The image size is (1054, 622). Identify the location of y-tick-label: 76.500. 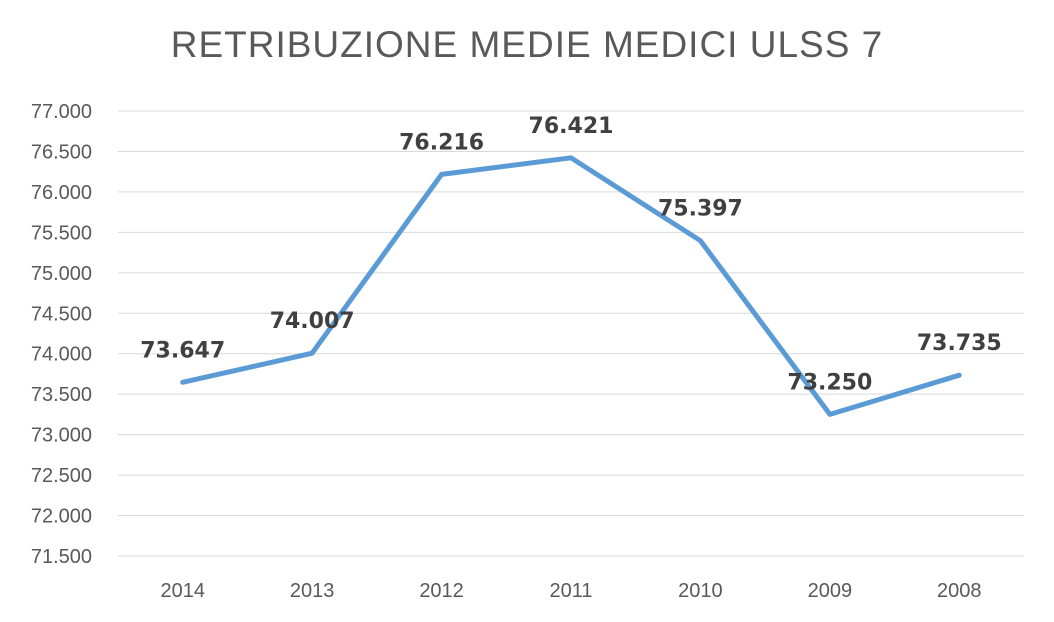
(61, 152).